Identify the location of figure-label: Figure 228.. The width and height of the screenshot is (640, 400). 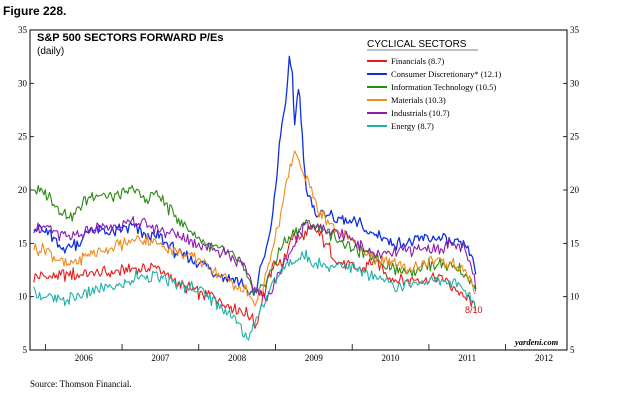
(35, 11).